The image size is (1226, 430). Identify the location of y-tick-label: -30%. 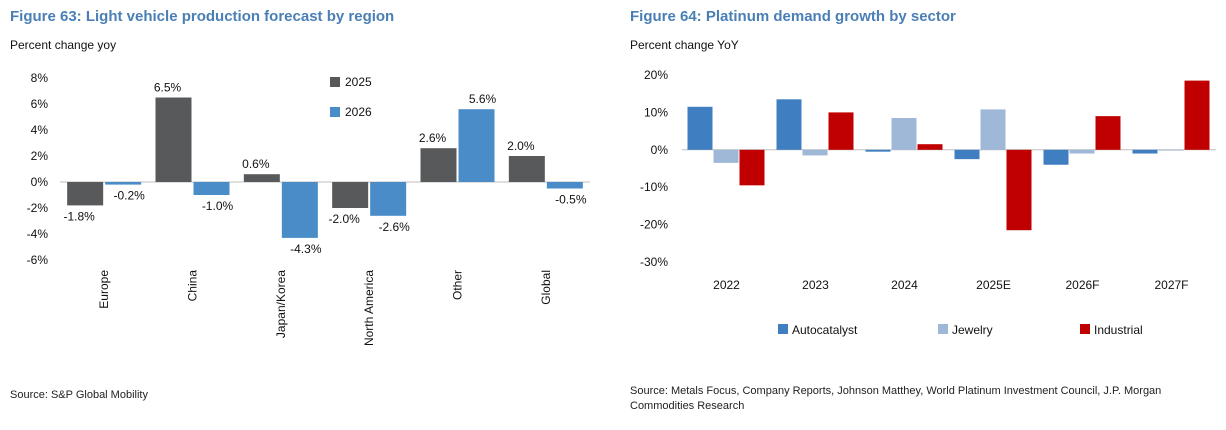
(654, 262).